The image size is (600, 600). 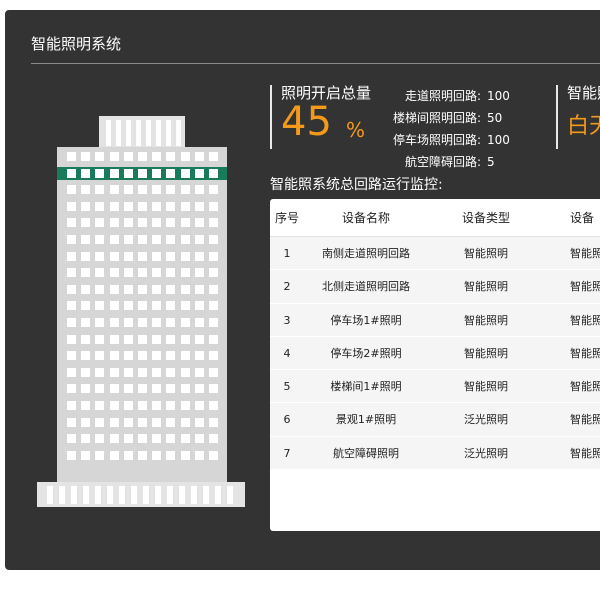 I want to click on header-type: 设备类型, so click(x=485, y=218).